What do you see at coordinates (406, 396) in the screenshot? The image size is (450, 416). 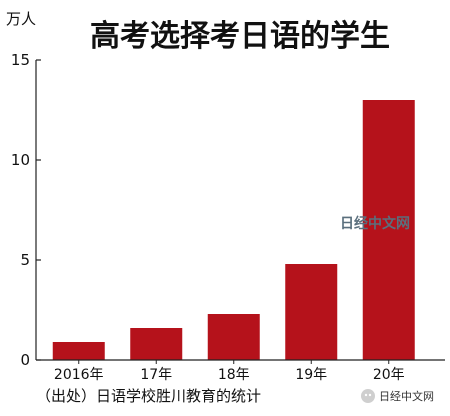 I see `watermark-bottom-text: 日经中文网` at bounding box center [406, 396].